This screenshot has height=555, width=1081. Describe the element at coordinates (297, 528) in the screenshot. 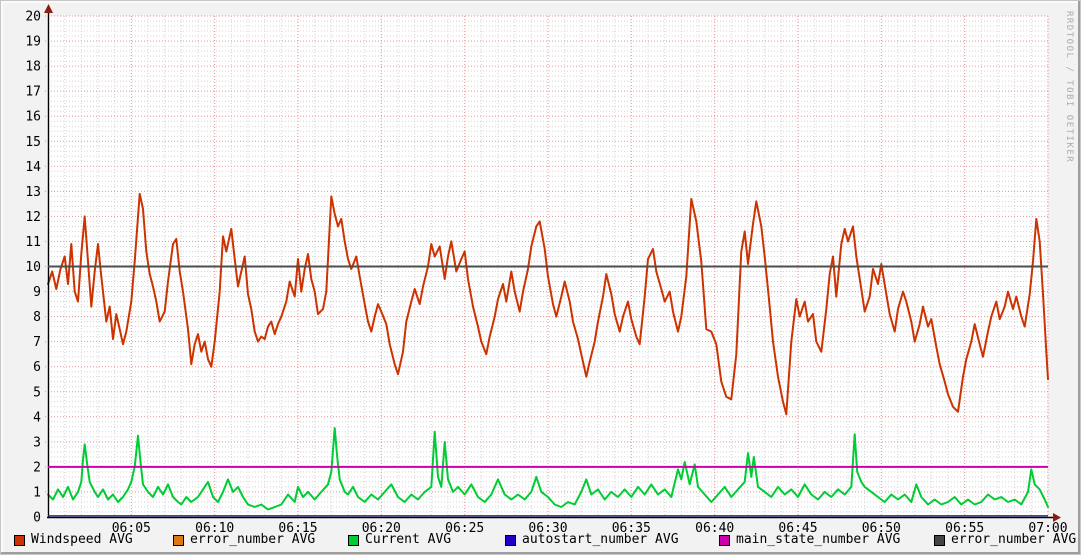

I see `x-tick-label: 06:15` at that location.